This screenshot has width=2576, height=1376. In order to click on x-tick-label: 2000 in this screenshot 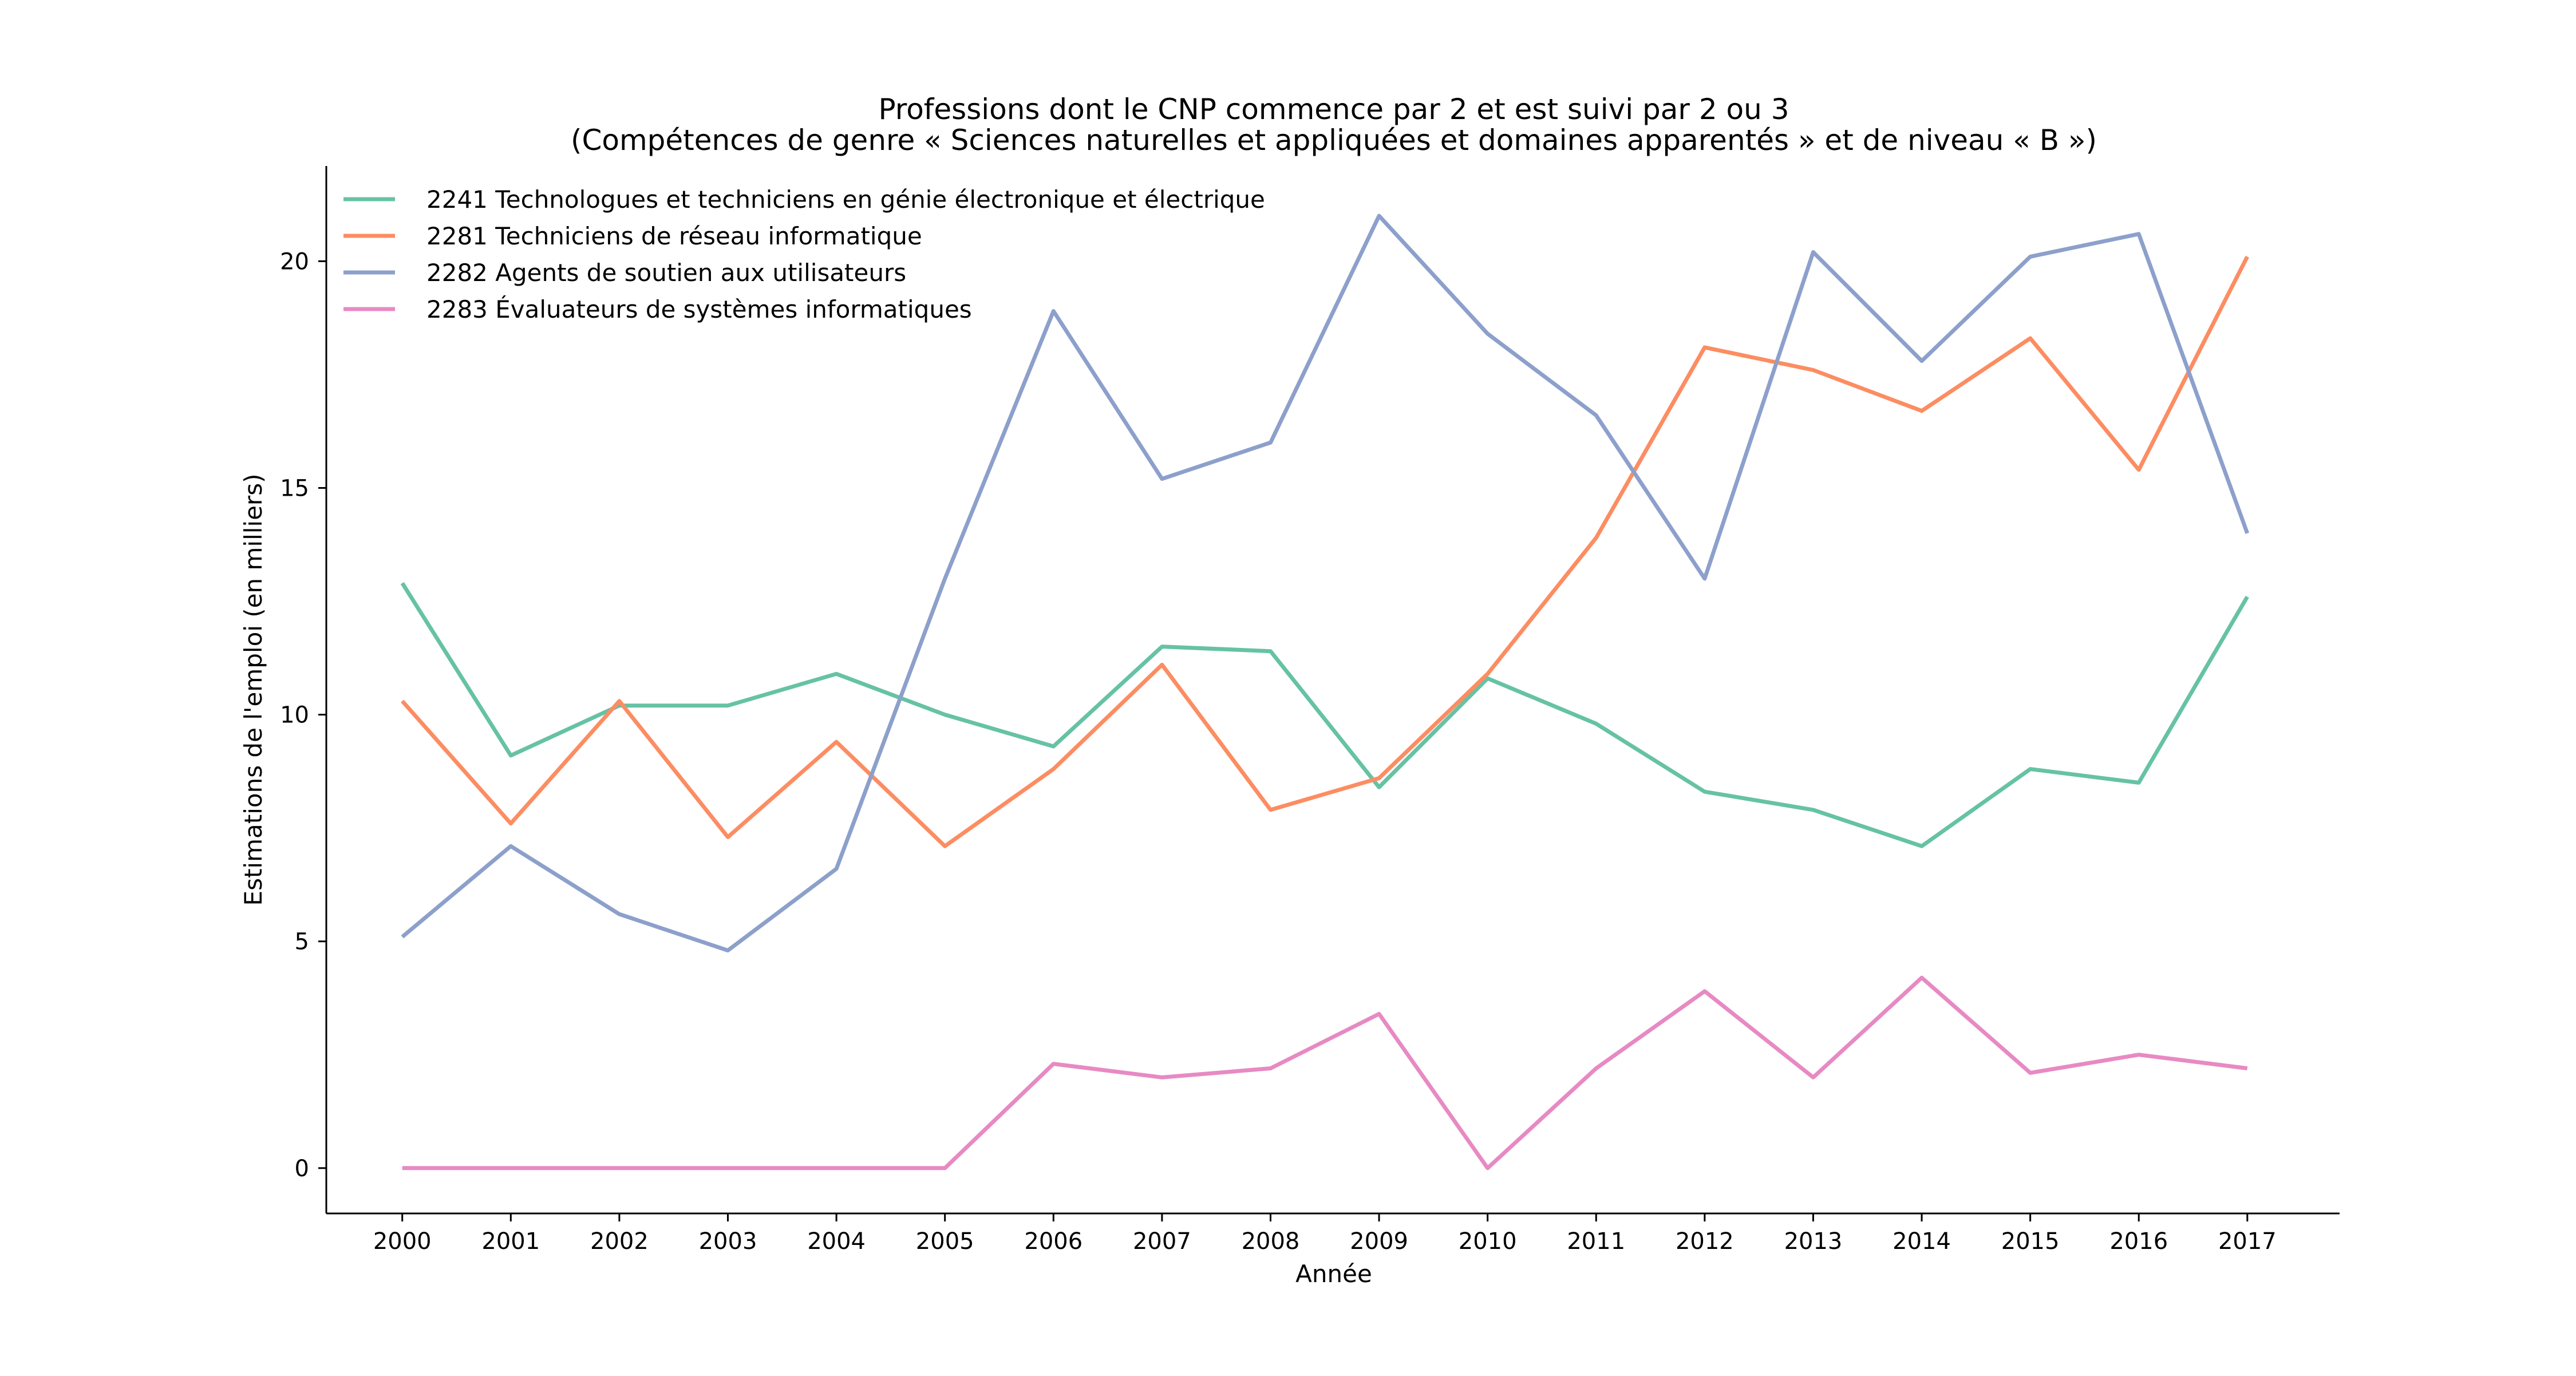, I will do `click(402, 1241)`.